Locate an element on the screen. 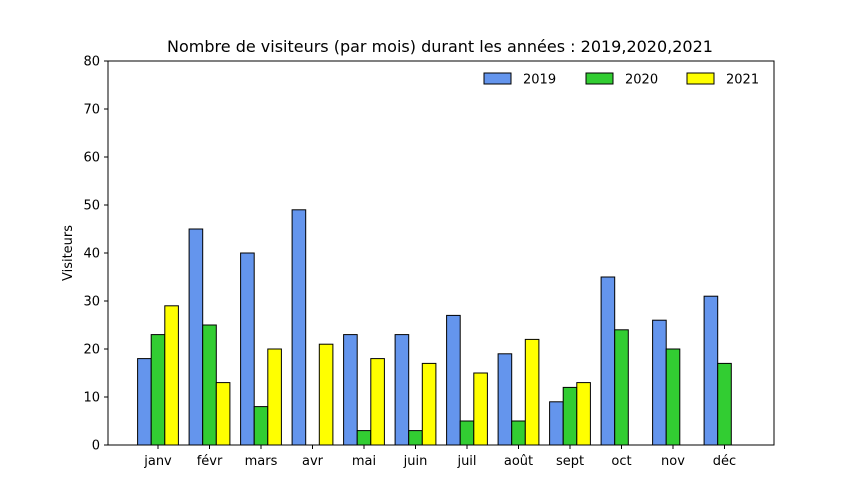 This screenshot has width=860, height=504. legend-swatch-2020 is located at coordinates (599, 78).